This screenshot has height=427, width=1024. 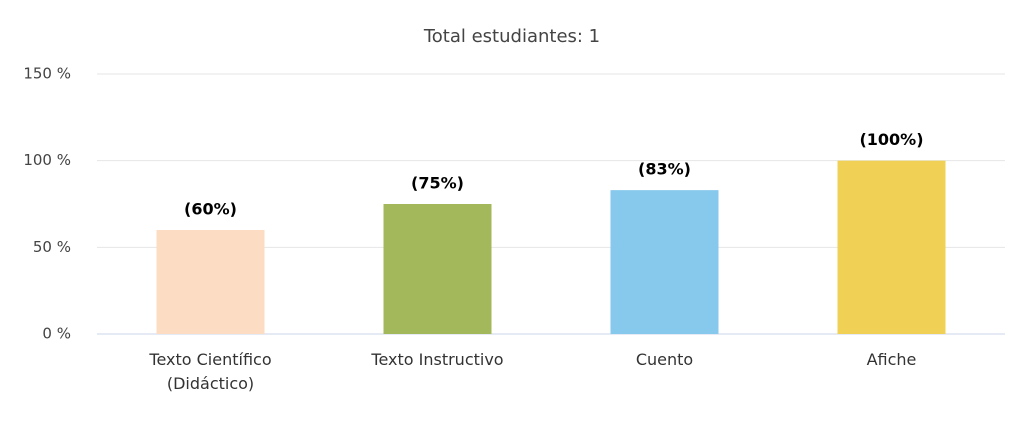 I want to click on x-tick-label: Afiche, so click(x=891, y=359).